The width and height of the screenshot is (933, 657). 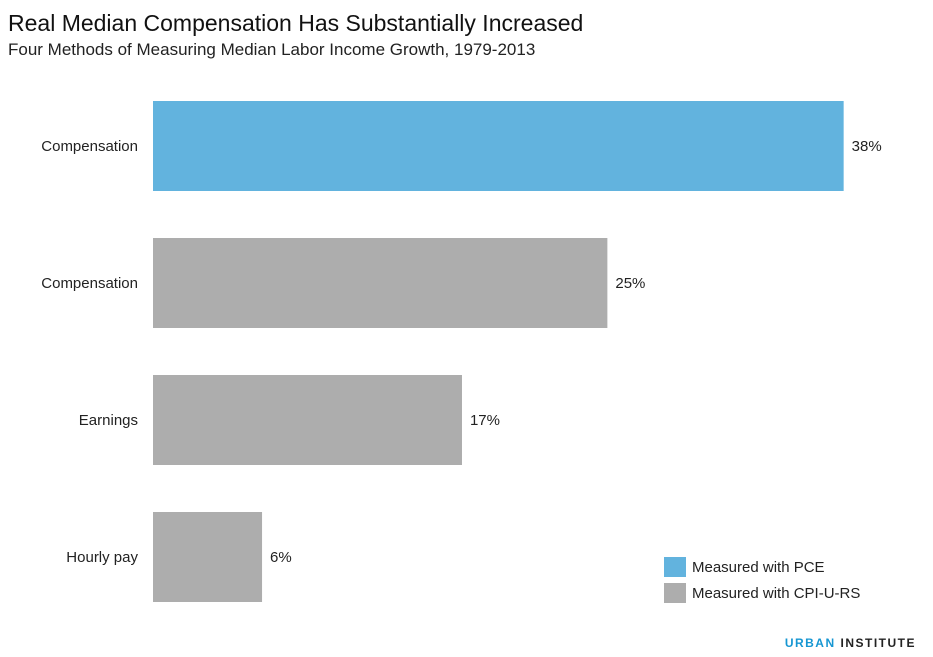 I want to click on legend-label-pce: Measured with PCE, so click(x=758, y=567).